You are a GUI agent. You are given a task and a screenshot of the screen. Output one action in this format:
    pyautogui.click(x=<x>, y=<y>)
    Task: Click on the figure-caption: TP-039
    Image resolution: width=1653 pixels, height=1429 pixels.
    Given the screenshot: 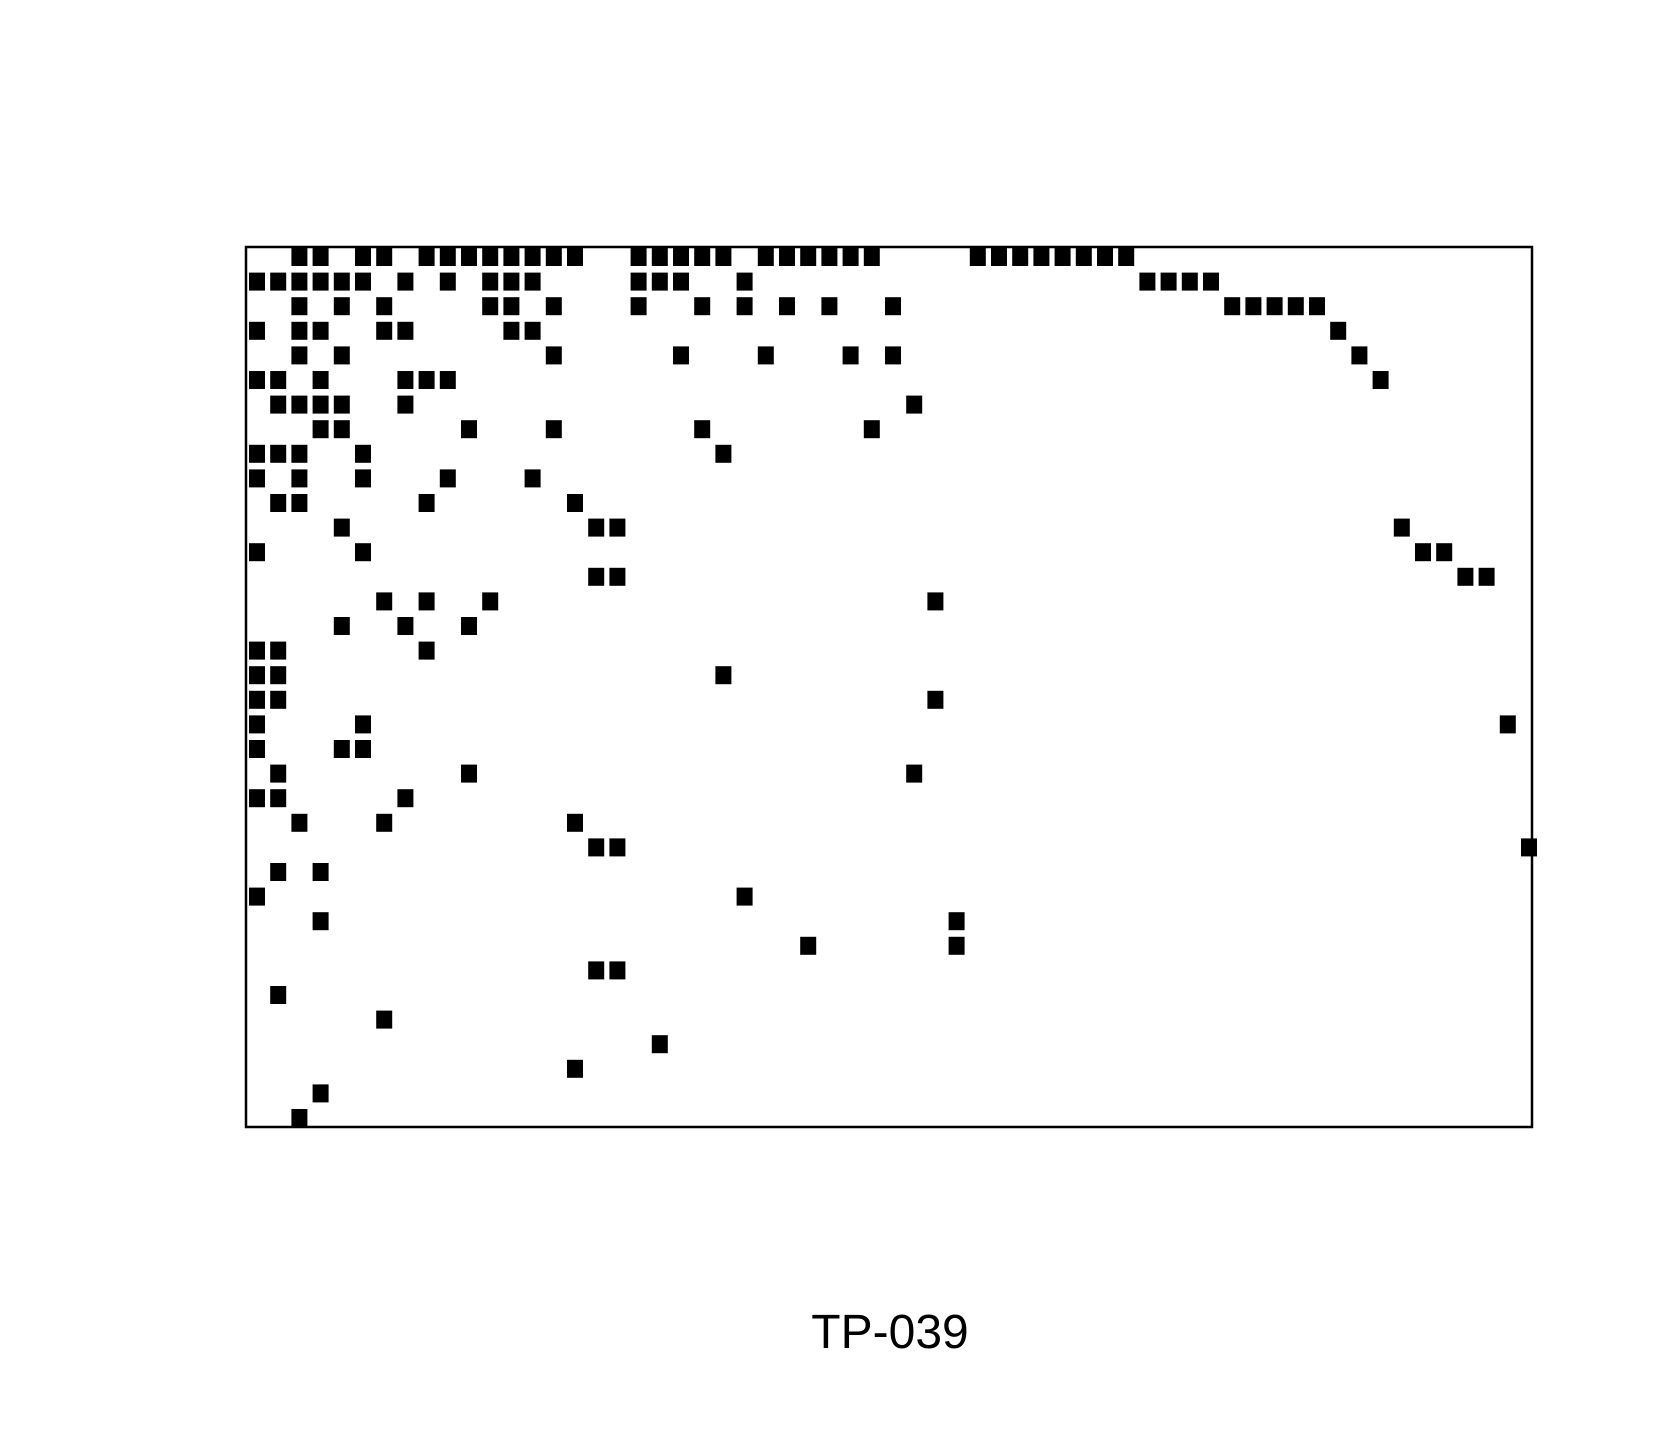 What is the action you would take?
    pyautogui.click(x=890, y=1332)
    